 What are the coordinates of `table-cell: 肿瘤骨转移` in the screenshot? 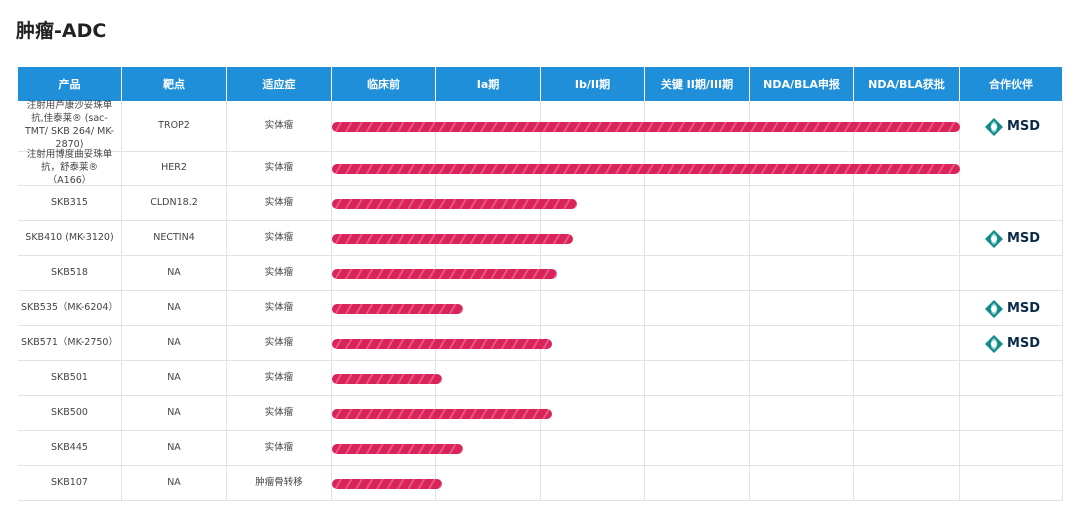 It's located at (279, 483).